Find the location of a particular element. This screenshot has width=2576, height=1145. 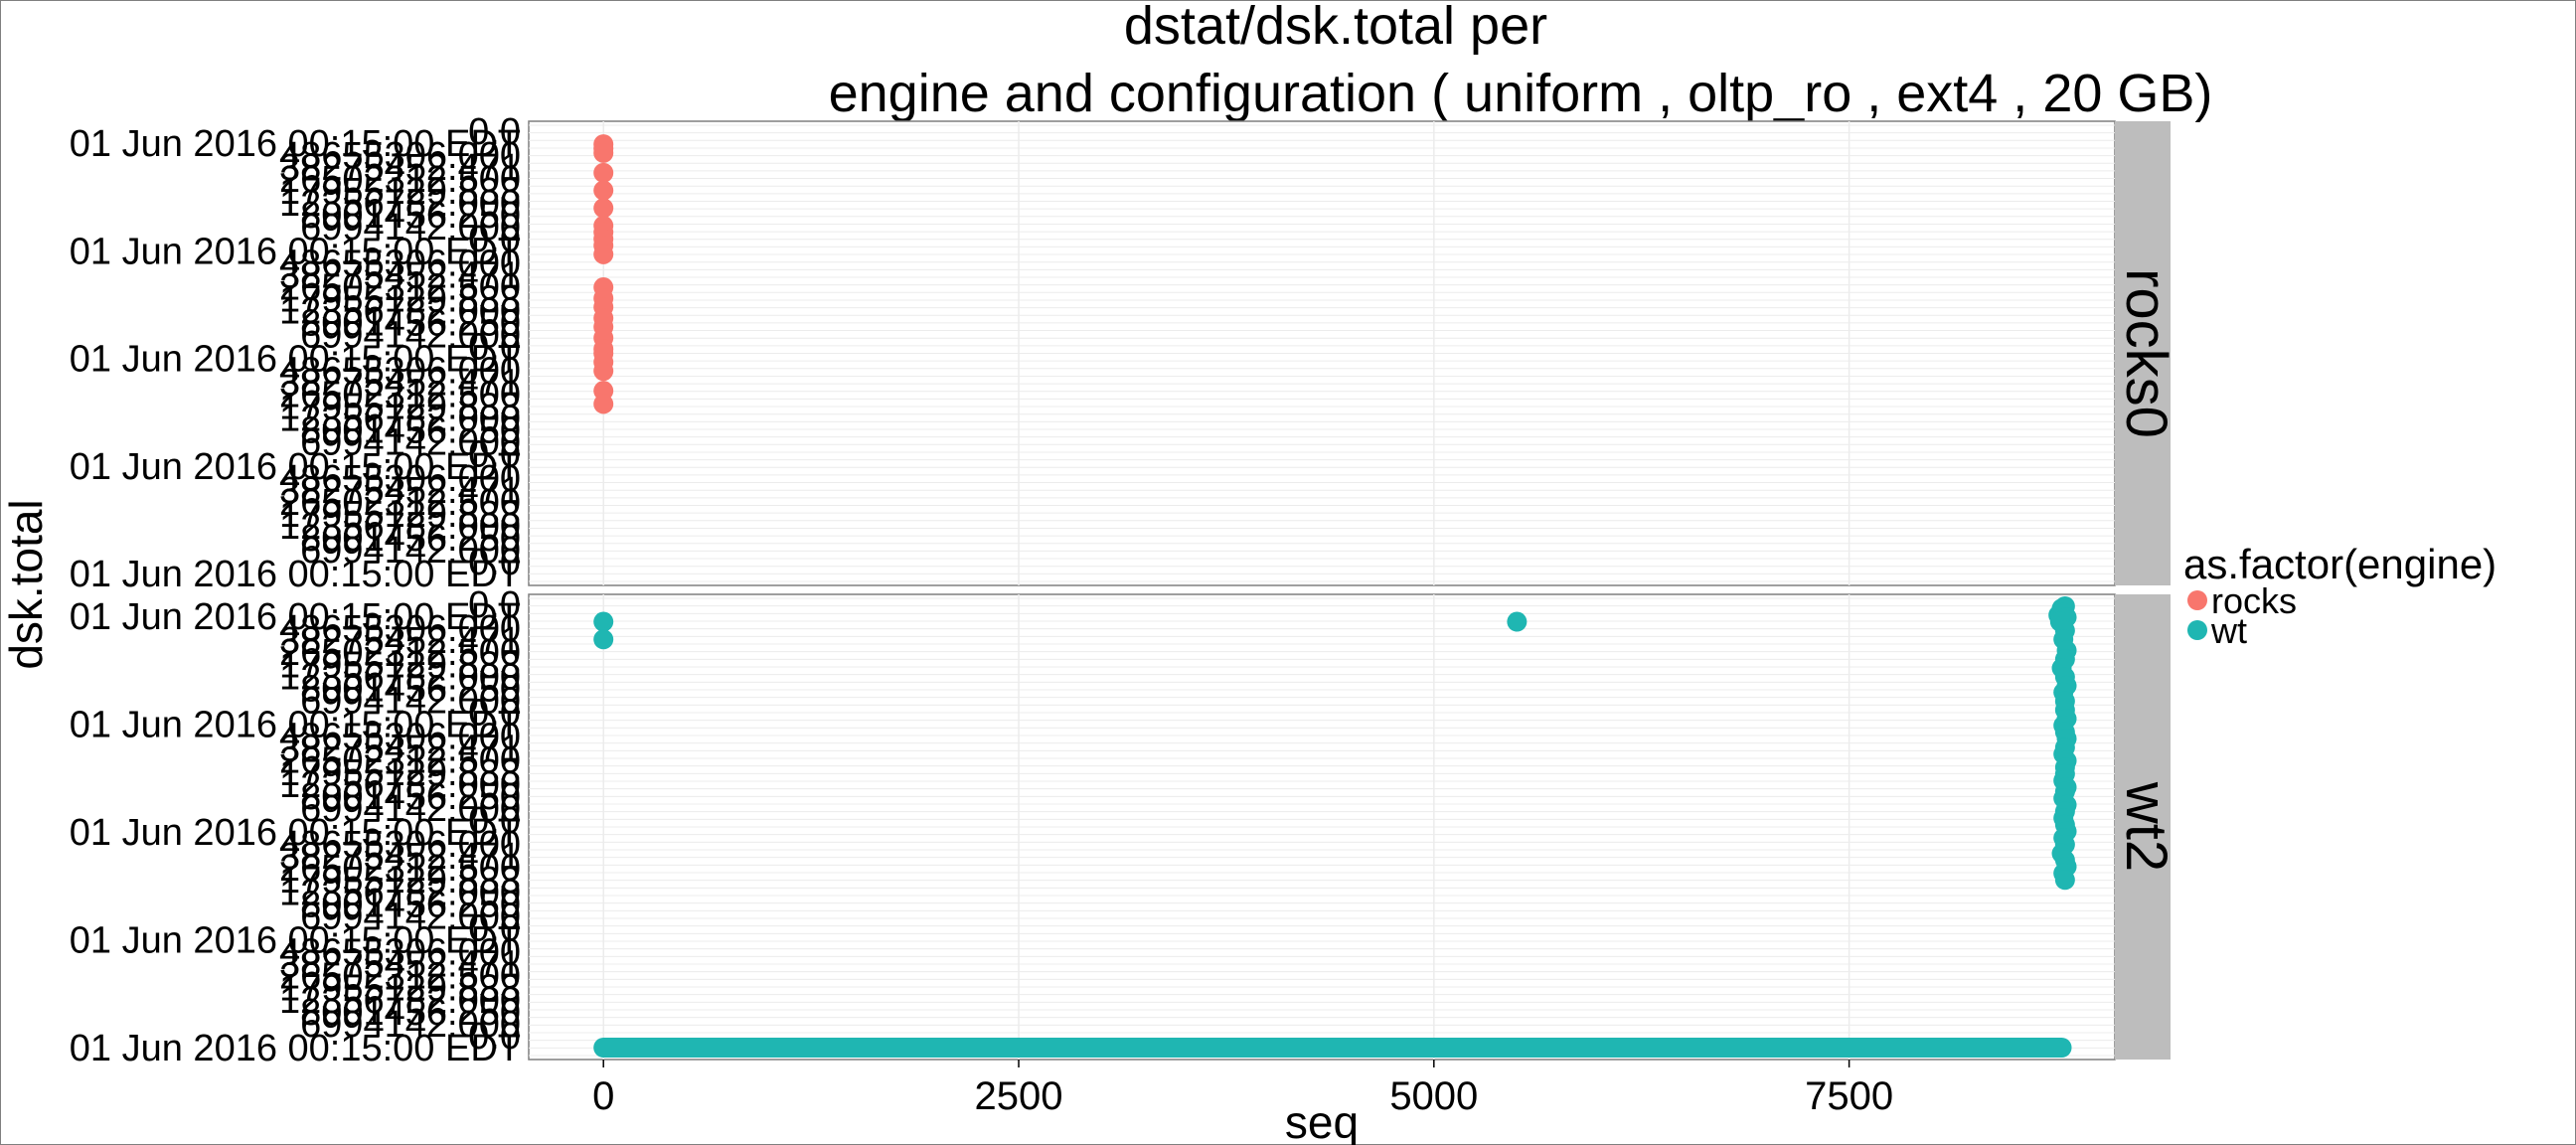

legend-label-wt: wt is located at coordinates (2228, 631).